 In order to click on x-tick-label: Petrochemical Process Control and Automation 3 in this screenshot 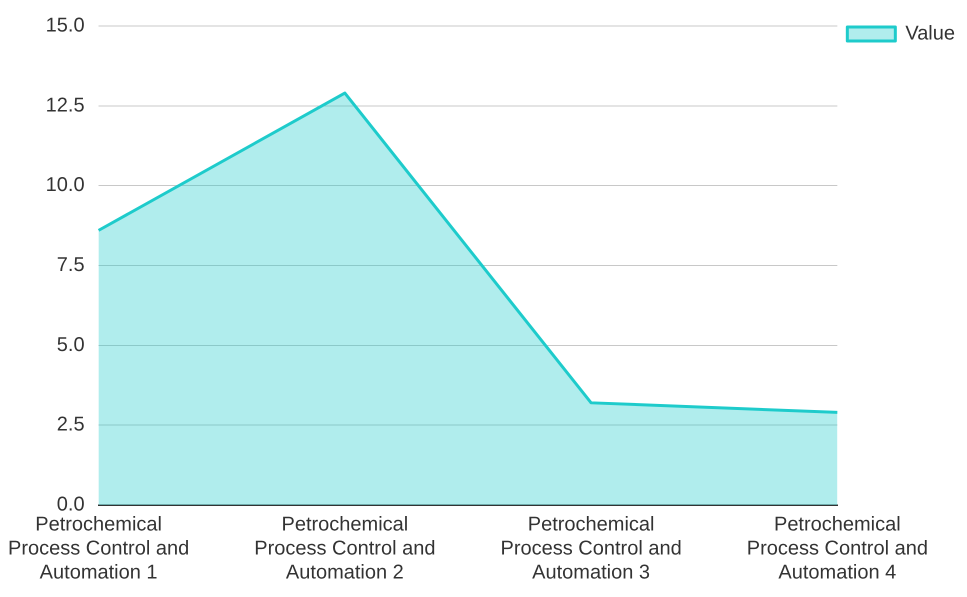, I will do `click(591, 549)`.